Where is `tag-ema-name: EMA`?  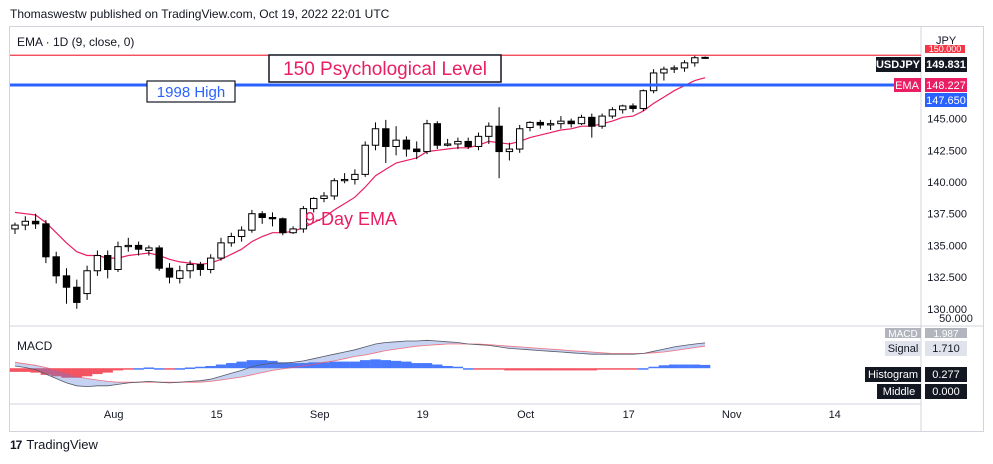 tag-ema-name: EMA is located at coordinates (907, 86).